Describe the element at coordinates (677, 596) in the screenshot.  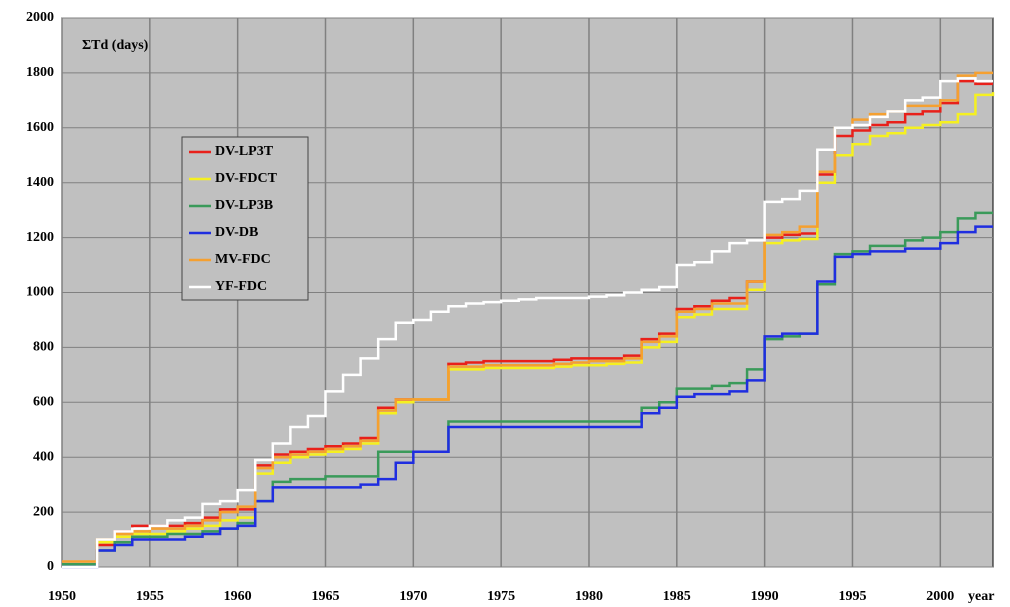
I see `x-tick-label: 1985` at that location.